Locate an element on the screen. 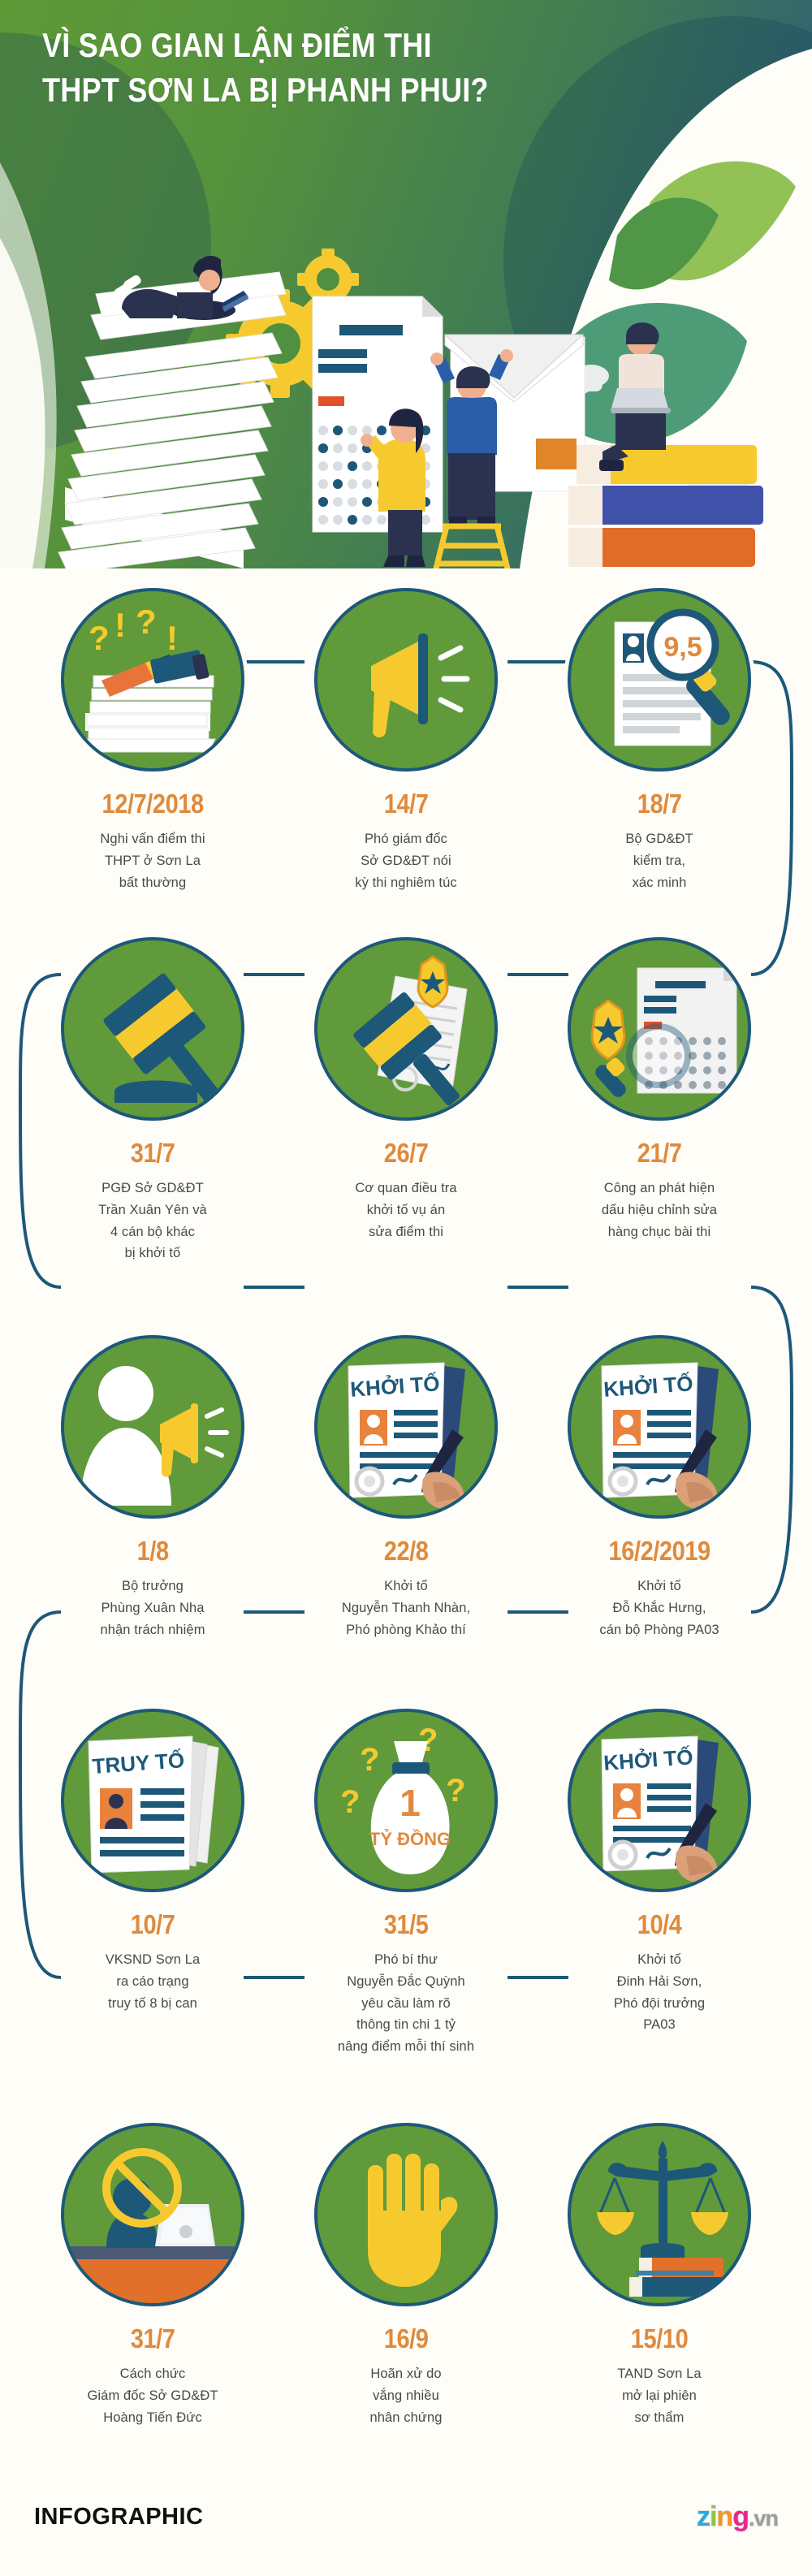 The width and height of the screenshot is (812, 2576). timeline-date: 10/4 is located at coordinates (659, 1924).